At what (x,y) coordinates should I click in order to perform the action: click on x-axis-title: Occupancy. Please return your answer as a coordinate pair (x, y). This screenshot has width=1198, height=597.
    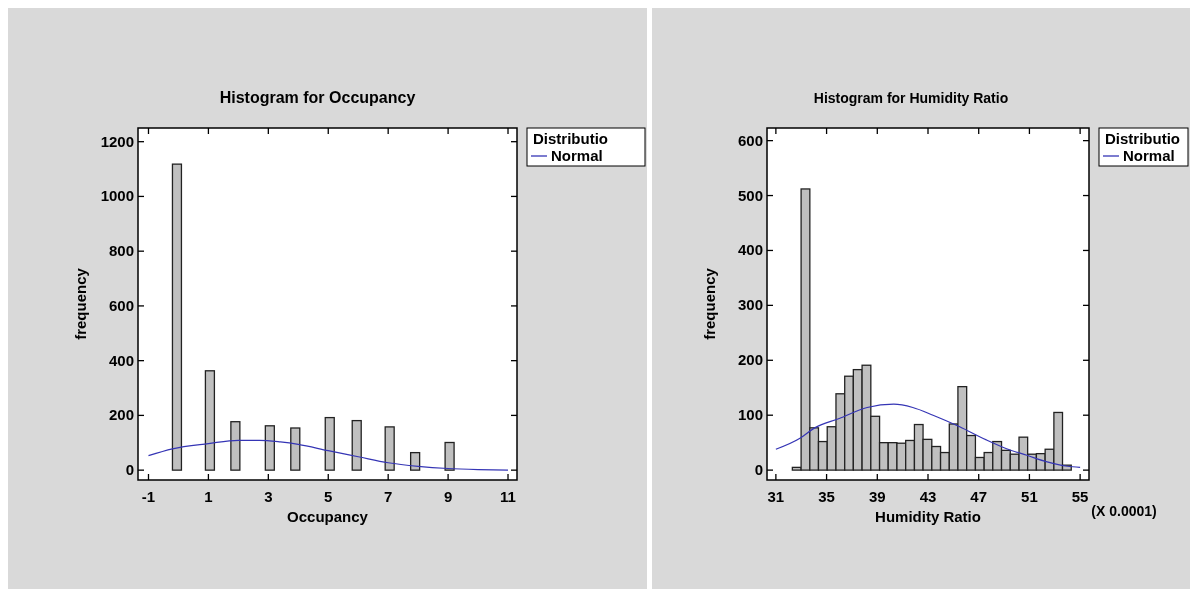
    Looking at the image, I should click on (328, 516).